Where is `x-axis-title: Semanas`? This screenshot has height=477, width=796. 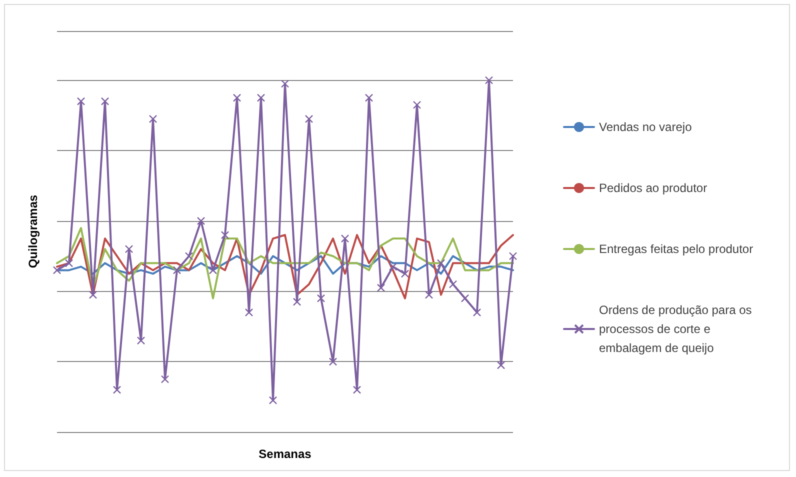
x-axis-title: Semanas is located at coordinates (285, 454).